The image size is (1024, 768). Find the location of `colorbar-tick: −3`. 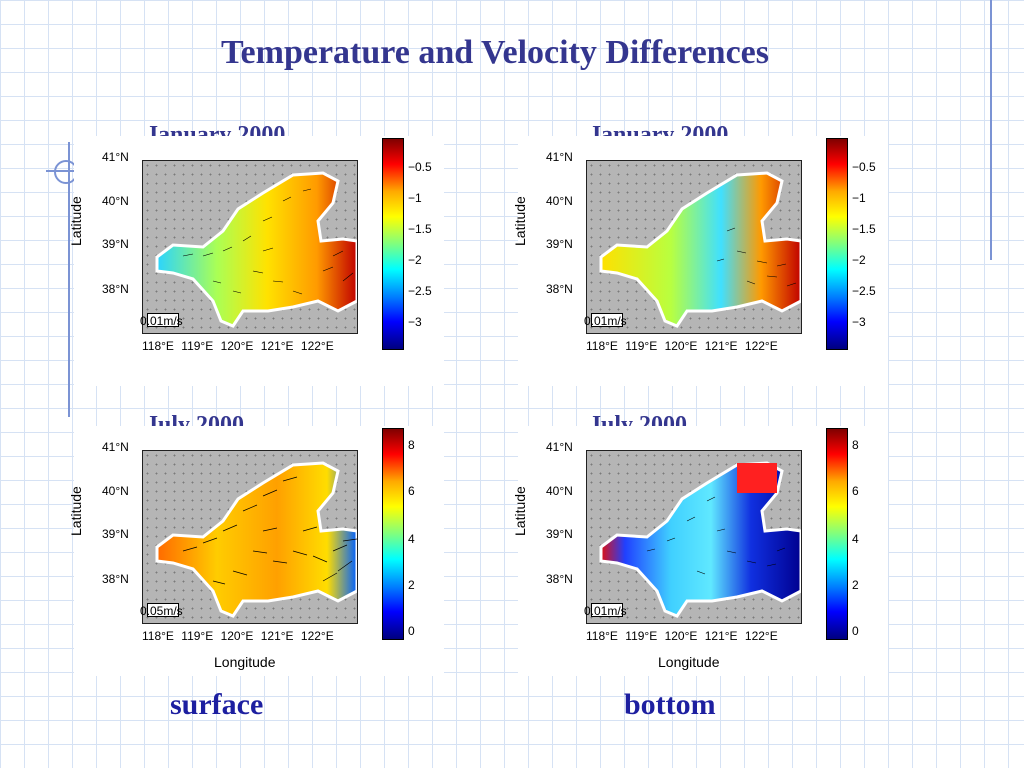

colorbar-tick: −3 is located at coordinates (415, 322).